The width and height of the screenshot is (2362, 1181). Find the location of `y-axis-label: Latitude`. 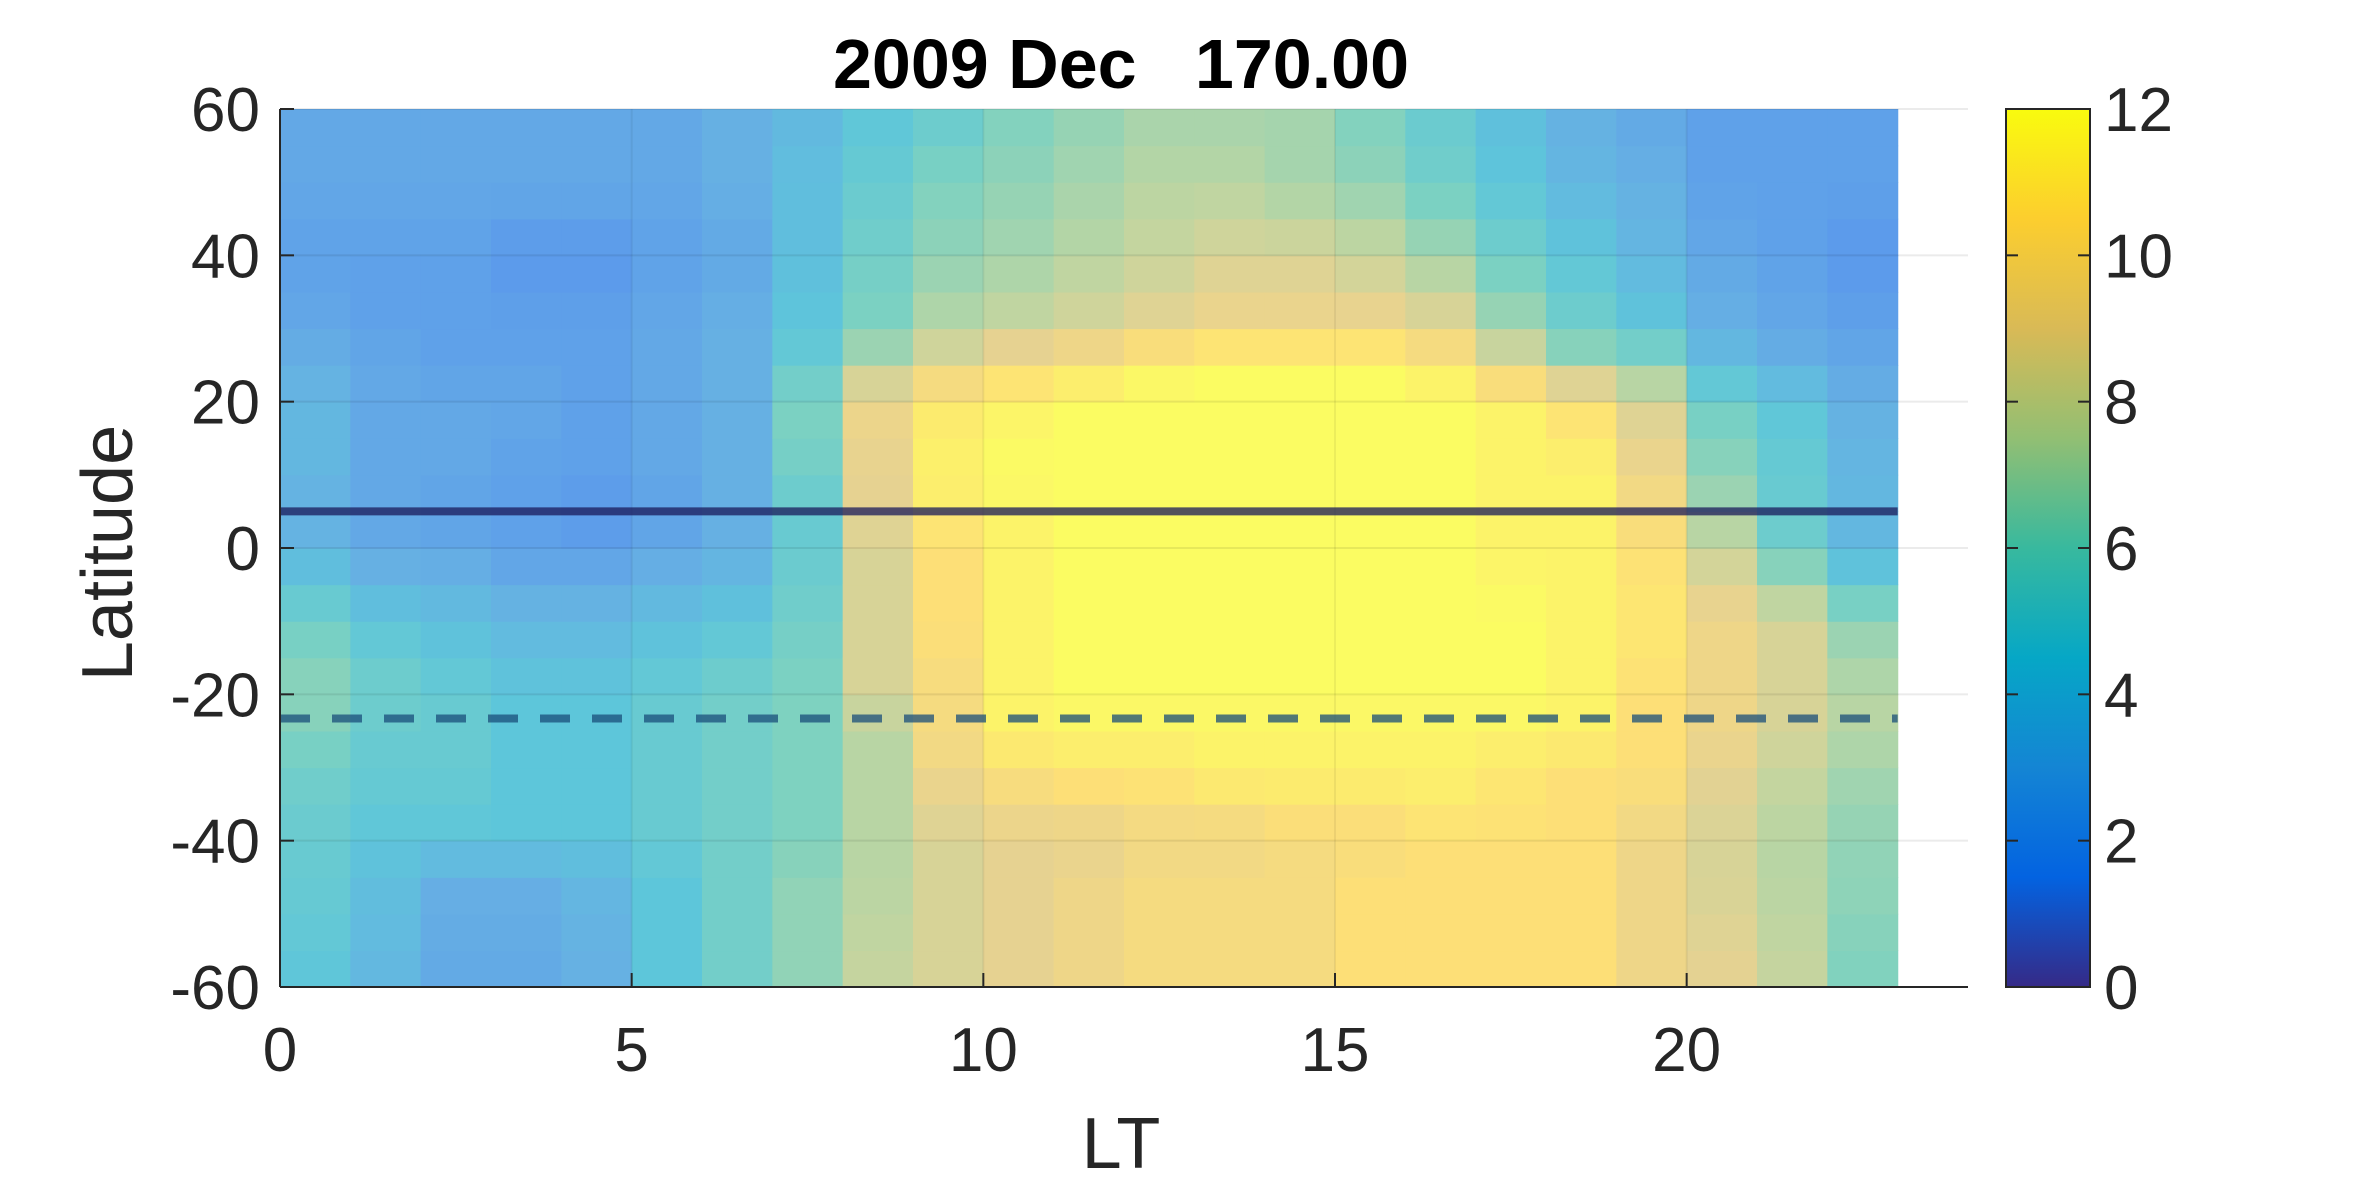

y-axis-label: Latitude is located at coordinates (108, 553).